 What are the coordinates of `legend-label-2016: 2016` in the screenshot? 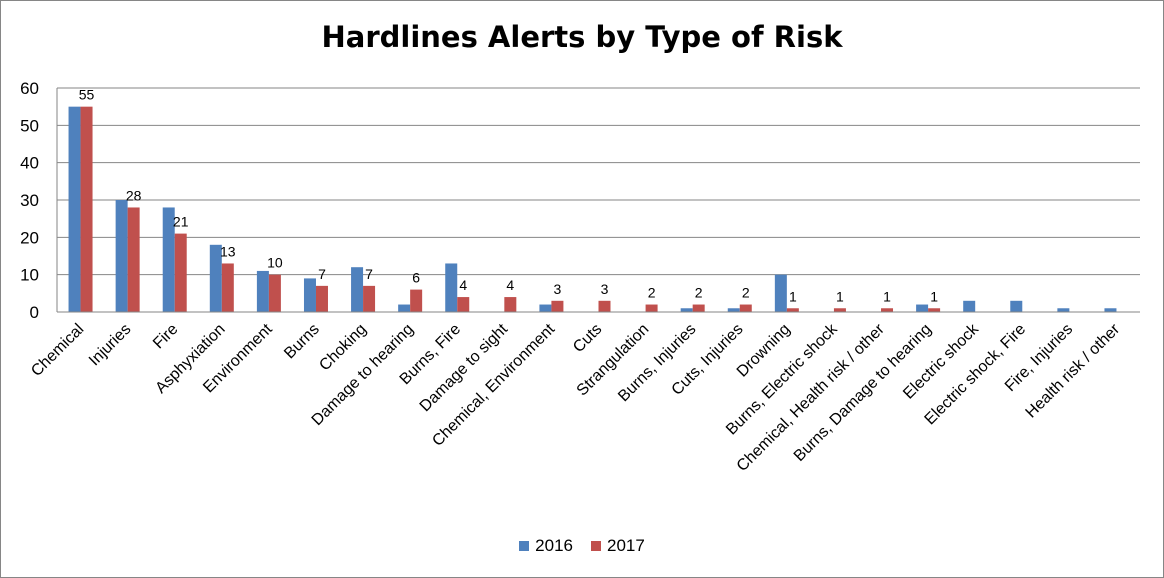 It's located at (554, 545).